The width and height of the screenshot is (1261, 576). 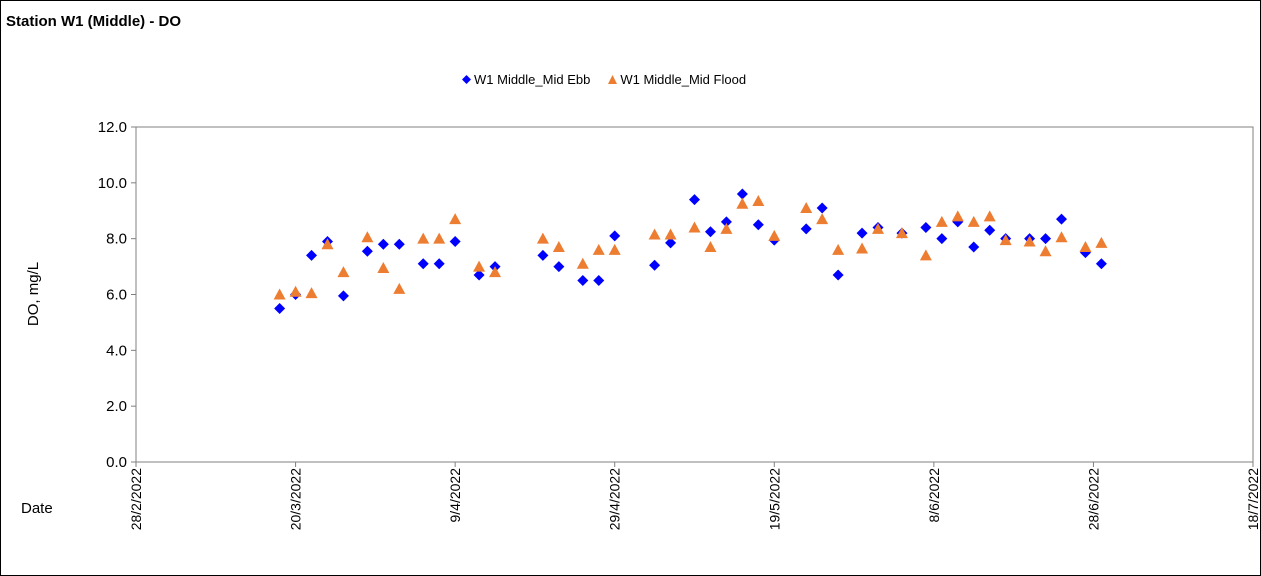 I want to click on chart-title: Station W1 (Middle) - DO, so click(x=93, y=21).